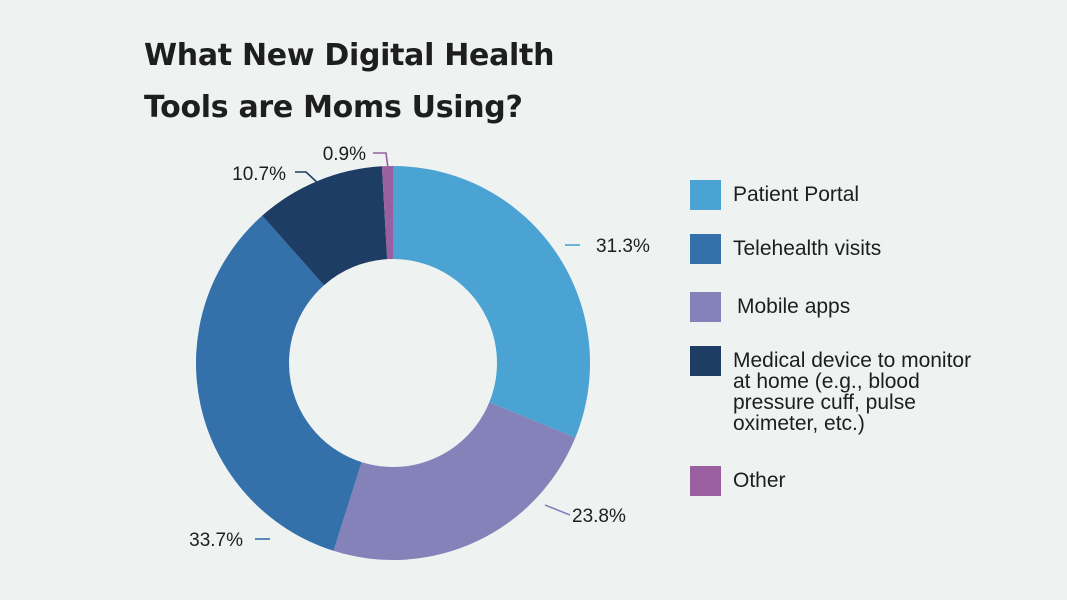  I want to click on data-label-medical-device-to-monitor-at-home: 10.7%, so click(259, 174).